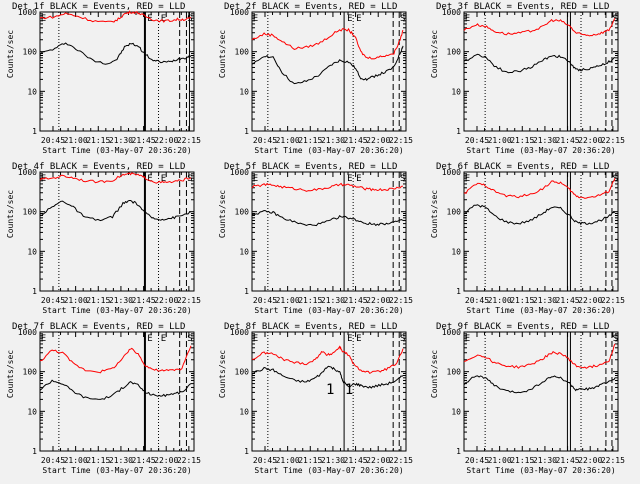 This screenshot has height=484, width=640. Describe the element at coordinates (522, 167) in the screenshot. I see `panel-title: Det 6f BLACK = Events, RED = LLD` at that location.